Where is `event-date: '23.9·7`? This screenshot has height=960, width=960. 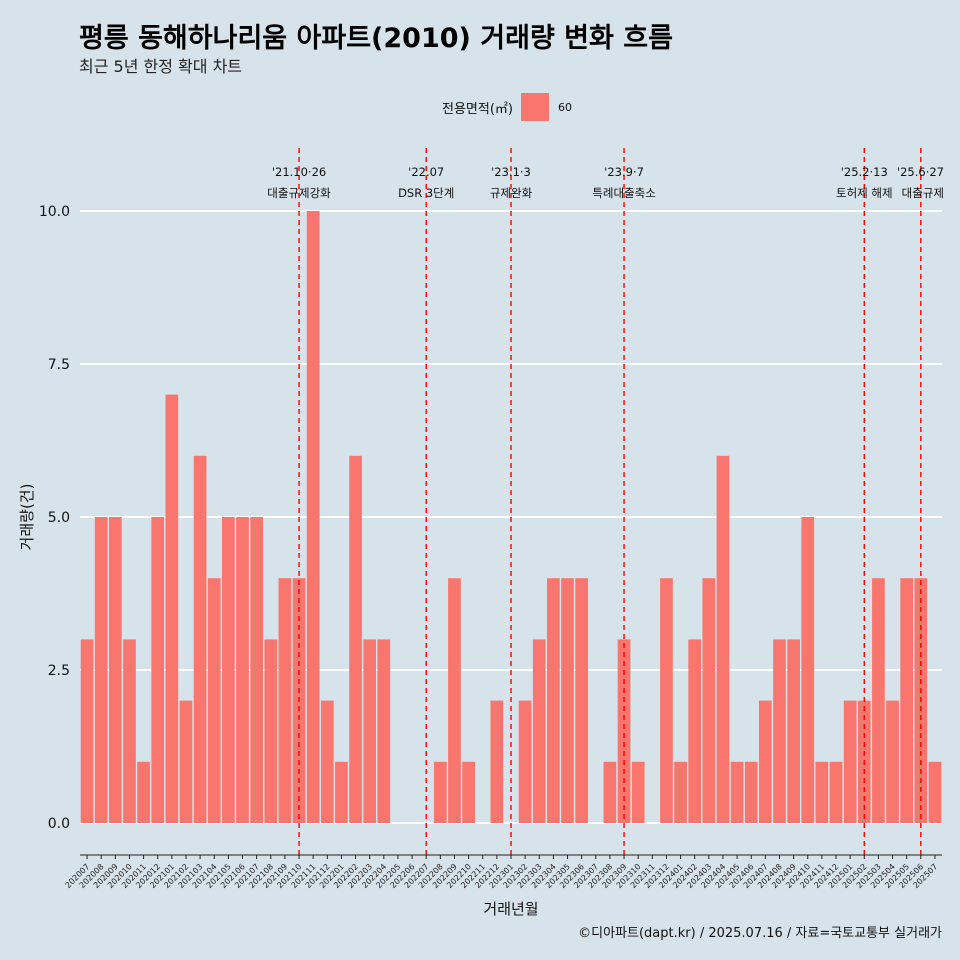 event-date: '23.9·7 is located at coordinates (624, 172).